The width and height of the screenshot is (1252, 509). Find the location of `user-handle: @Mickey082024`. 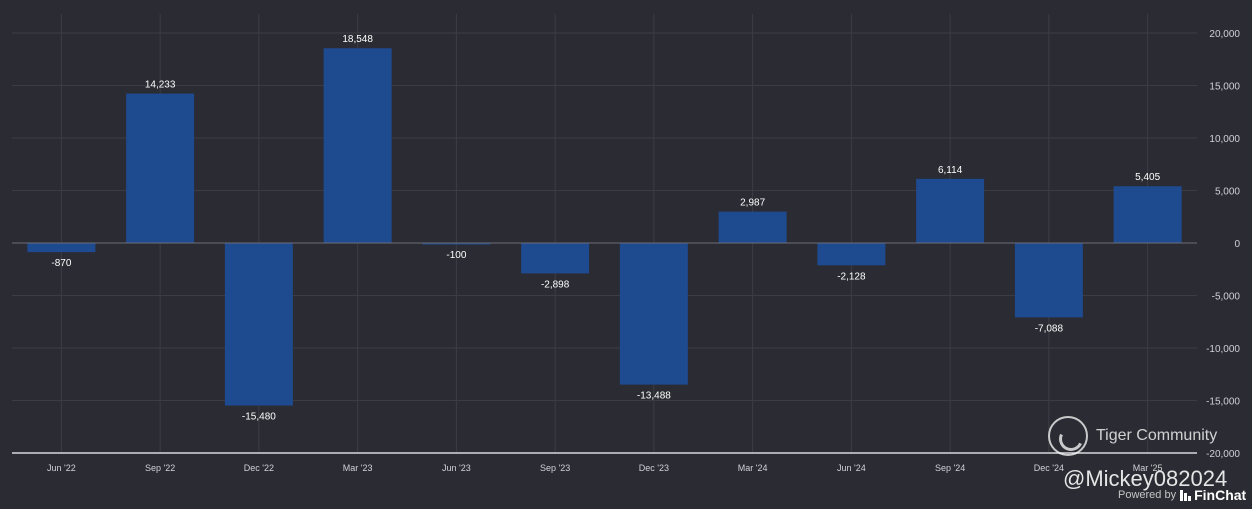

user-handle: @Mickey082024 is located at coordinates (1145, 478).